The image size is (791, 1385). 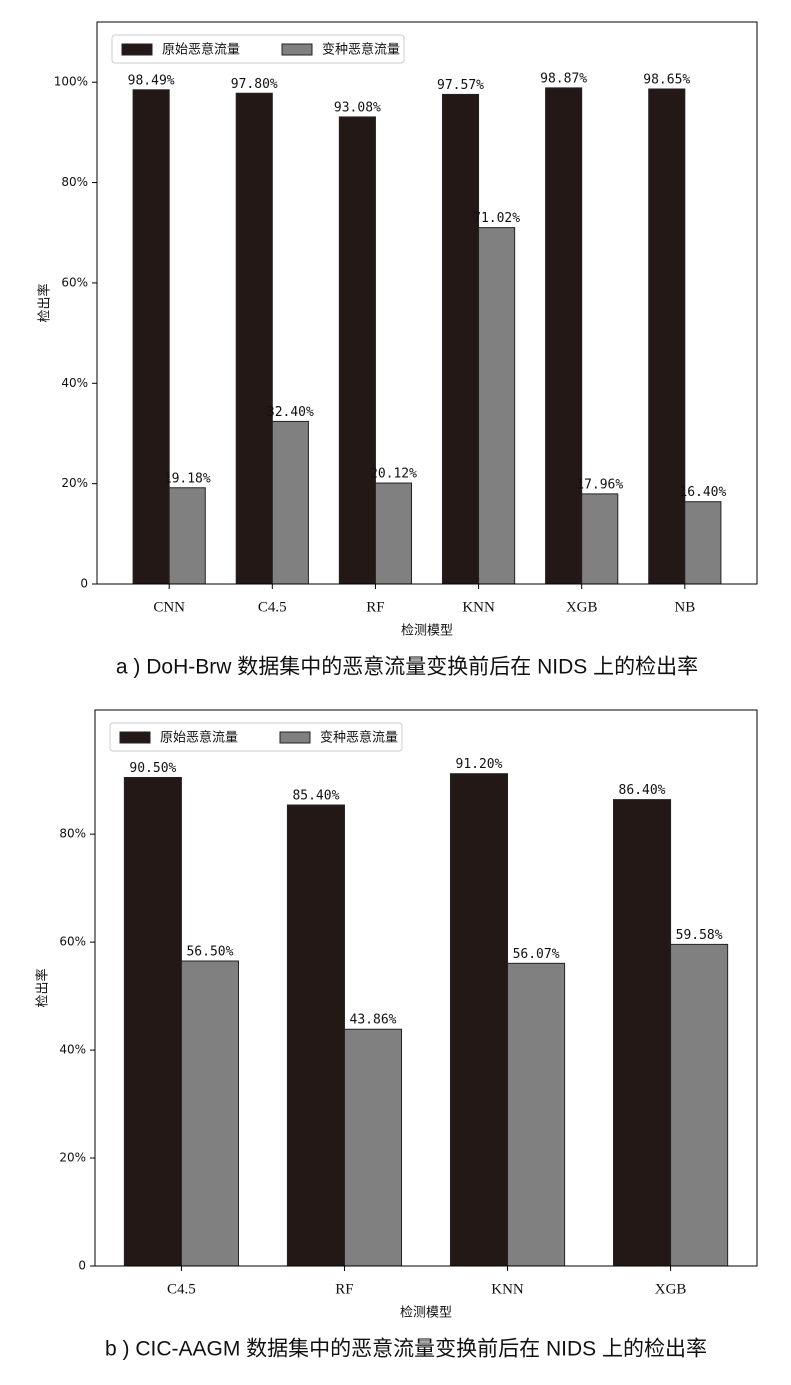 What do you see at coordinates (479, 764) in the screenshot?
I see `value-label: 91.20%` at bounding box center [479, 764].